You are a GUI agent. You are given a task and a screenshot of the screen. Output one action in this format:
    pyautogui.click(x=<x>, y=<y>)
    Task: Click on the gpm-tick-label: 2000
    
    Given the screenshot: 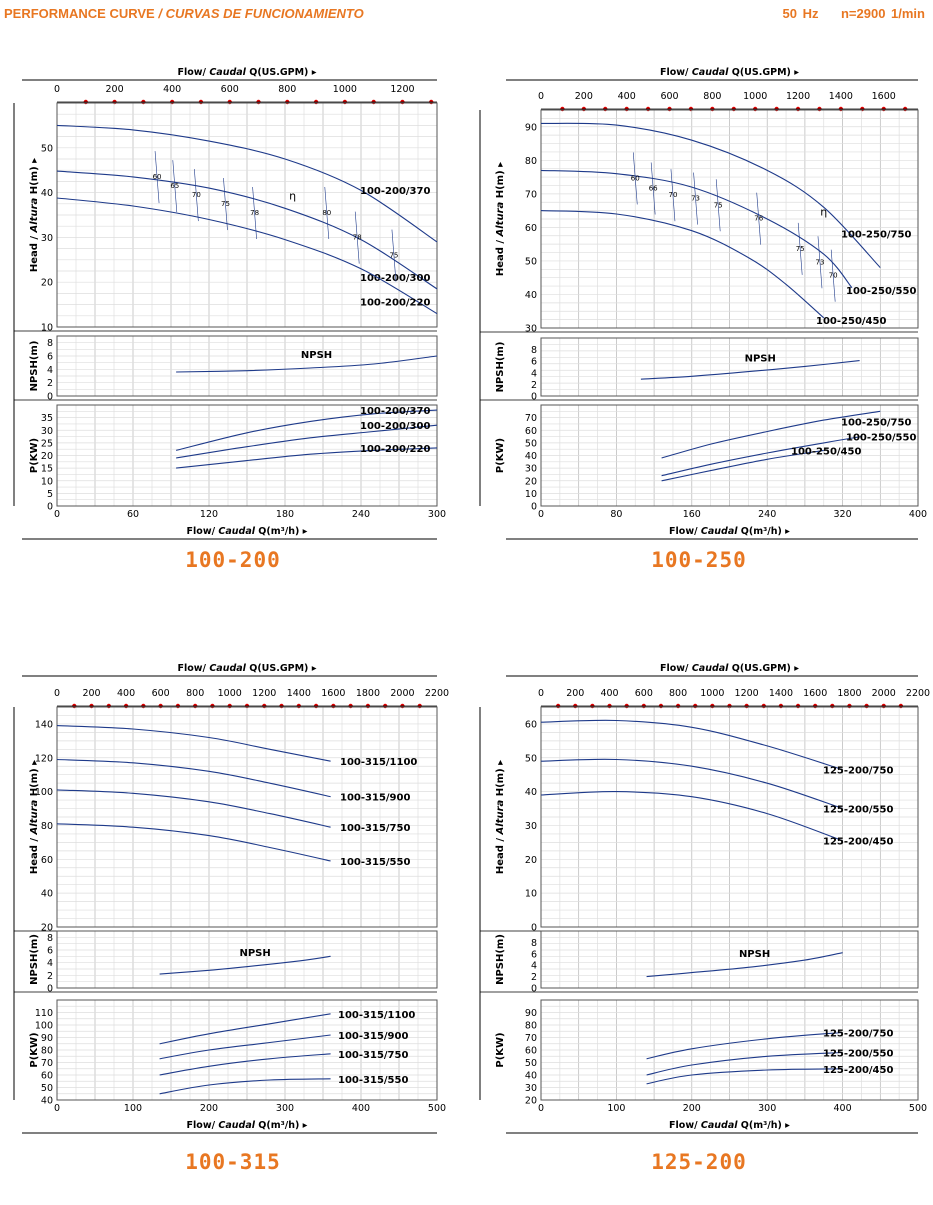 What is the action you would take?
    pyautogui.click(x=884, y=693)
    